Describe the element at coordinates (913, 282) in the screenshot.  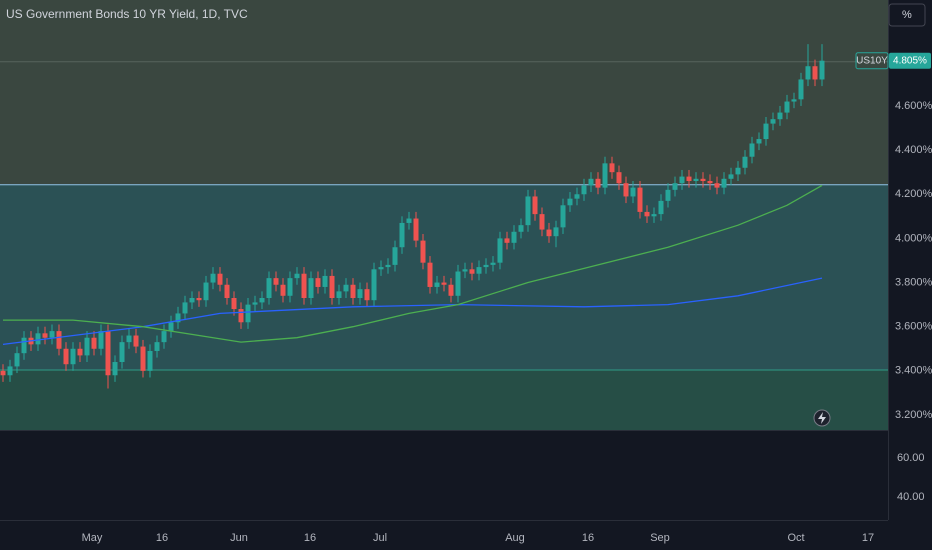
I see `y-tick-label: 3.800%` at that location.